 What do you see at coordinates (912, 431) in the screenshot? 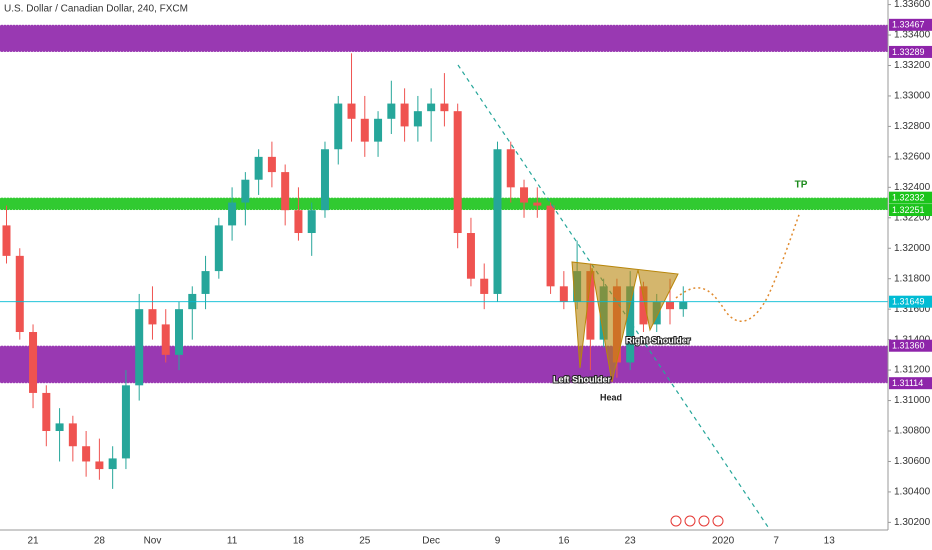
I see `y-tick-label: 1.30800` at bounding box center [912, 431].